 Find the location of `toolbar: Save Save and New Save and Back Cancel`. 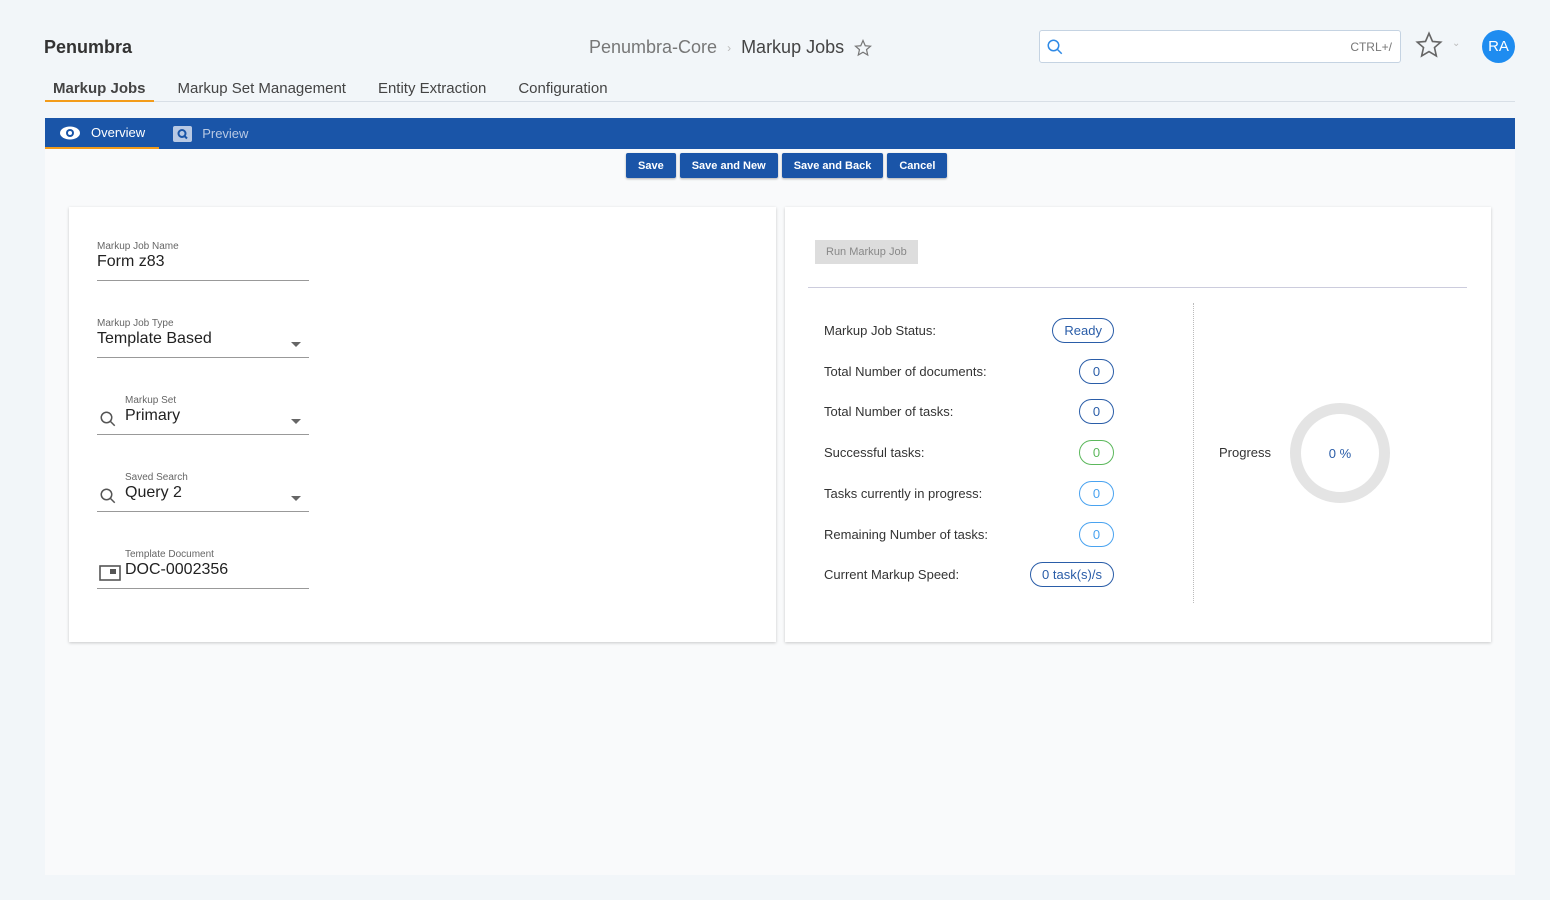

toolbar: Save Save and New Save and Back Cancel is located at coordinates (787, 165).